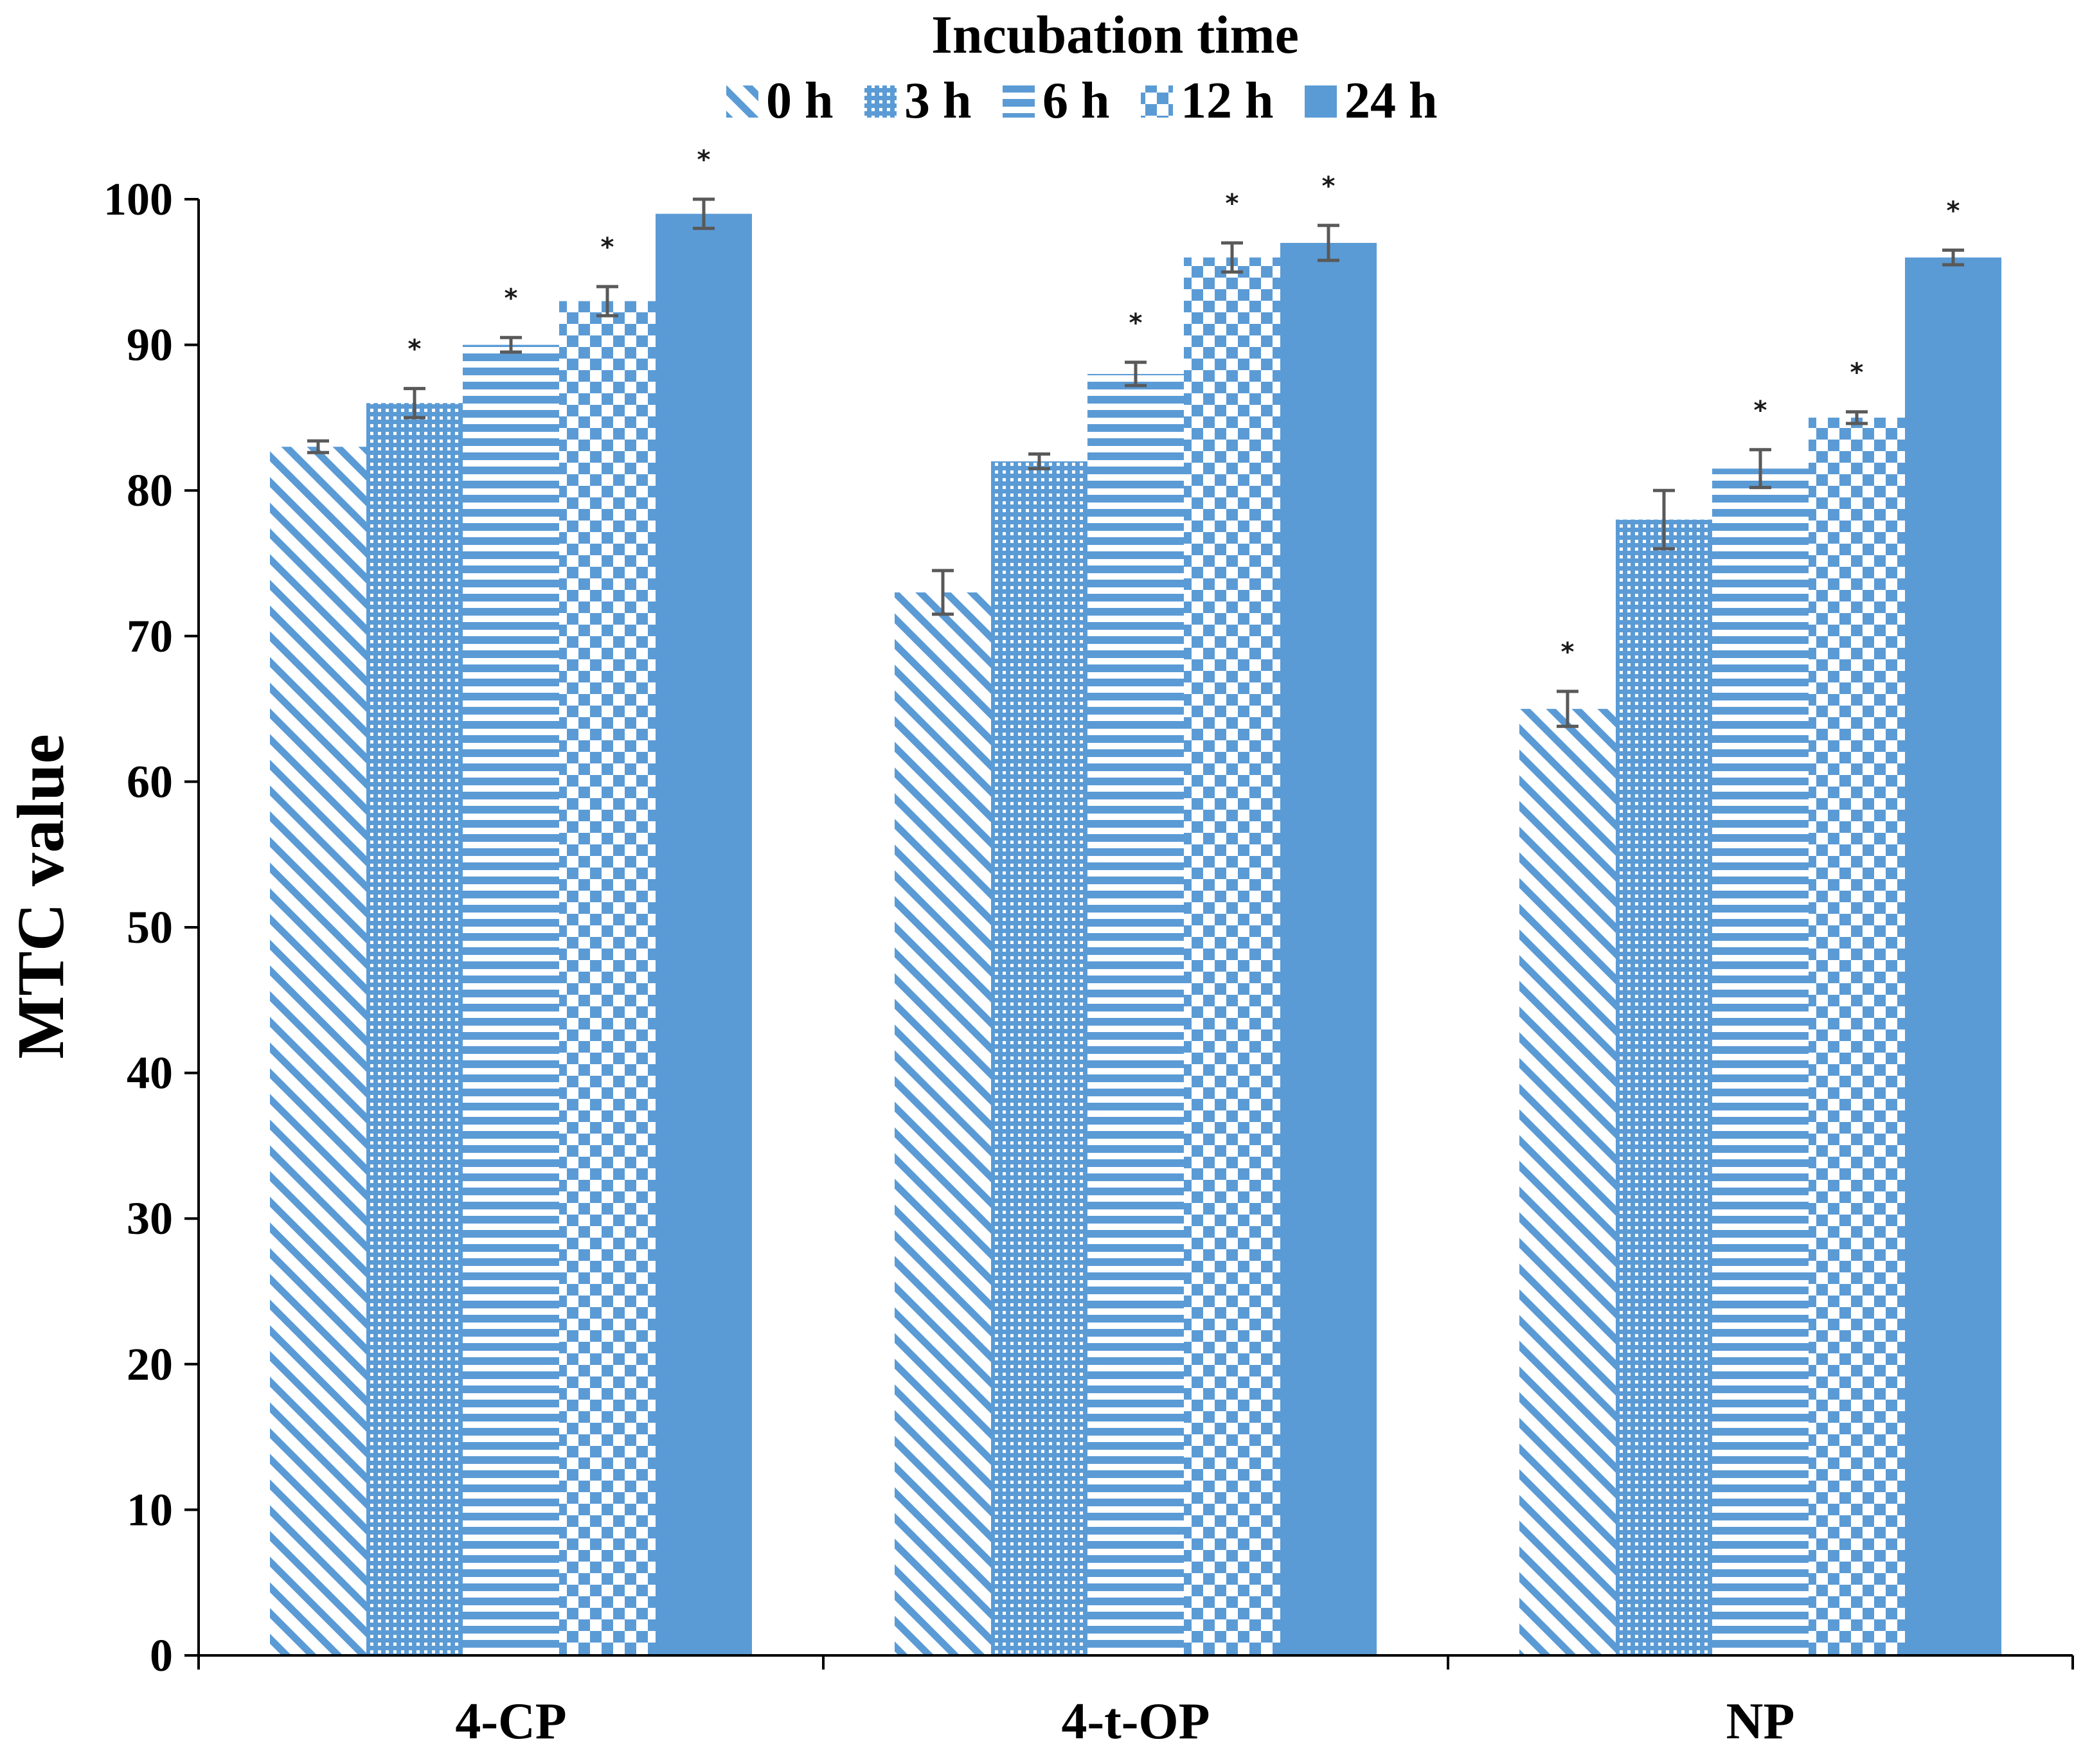 The image size is (2083, 1764). I want to click on legend-item-3-h: 3 h, so click(918, 101).